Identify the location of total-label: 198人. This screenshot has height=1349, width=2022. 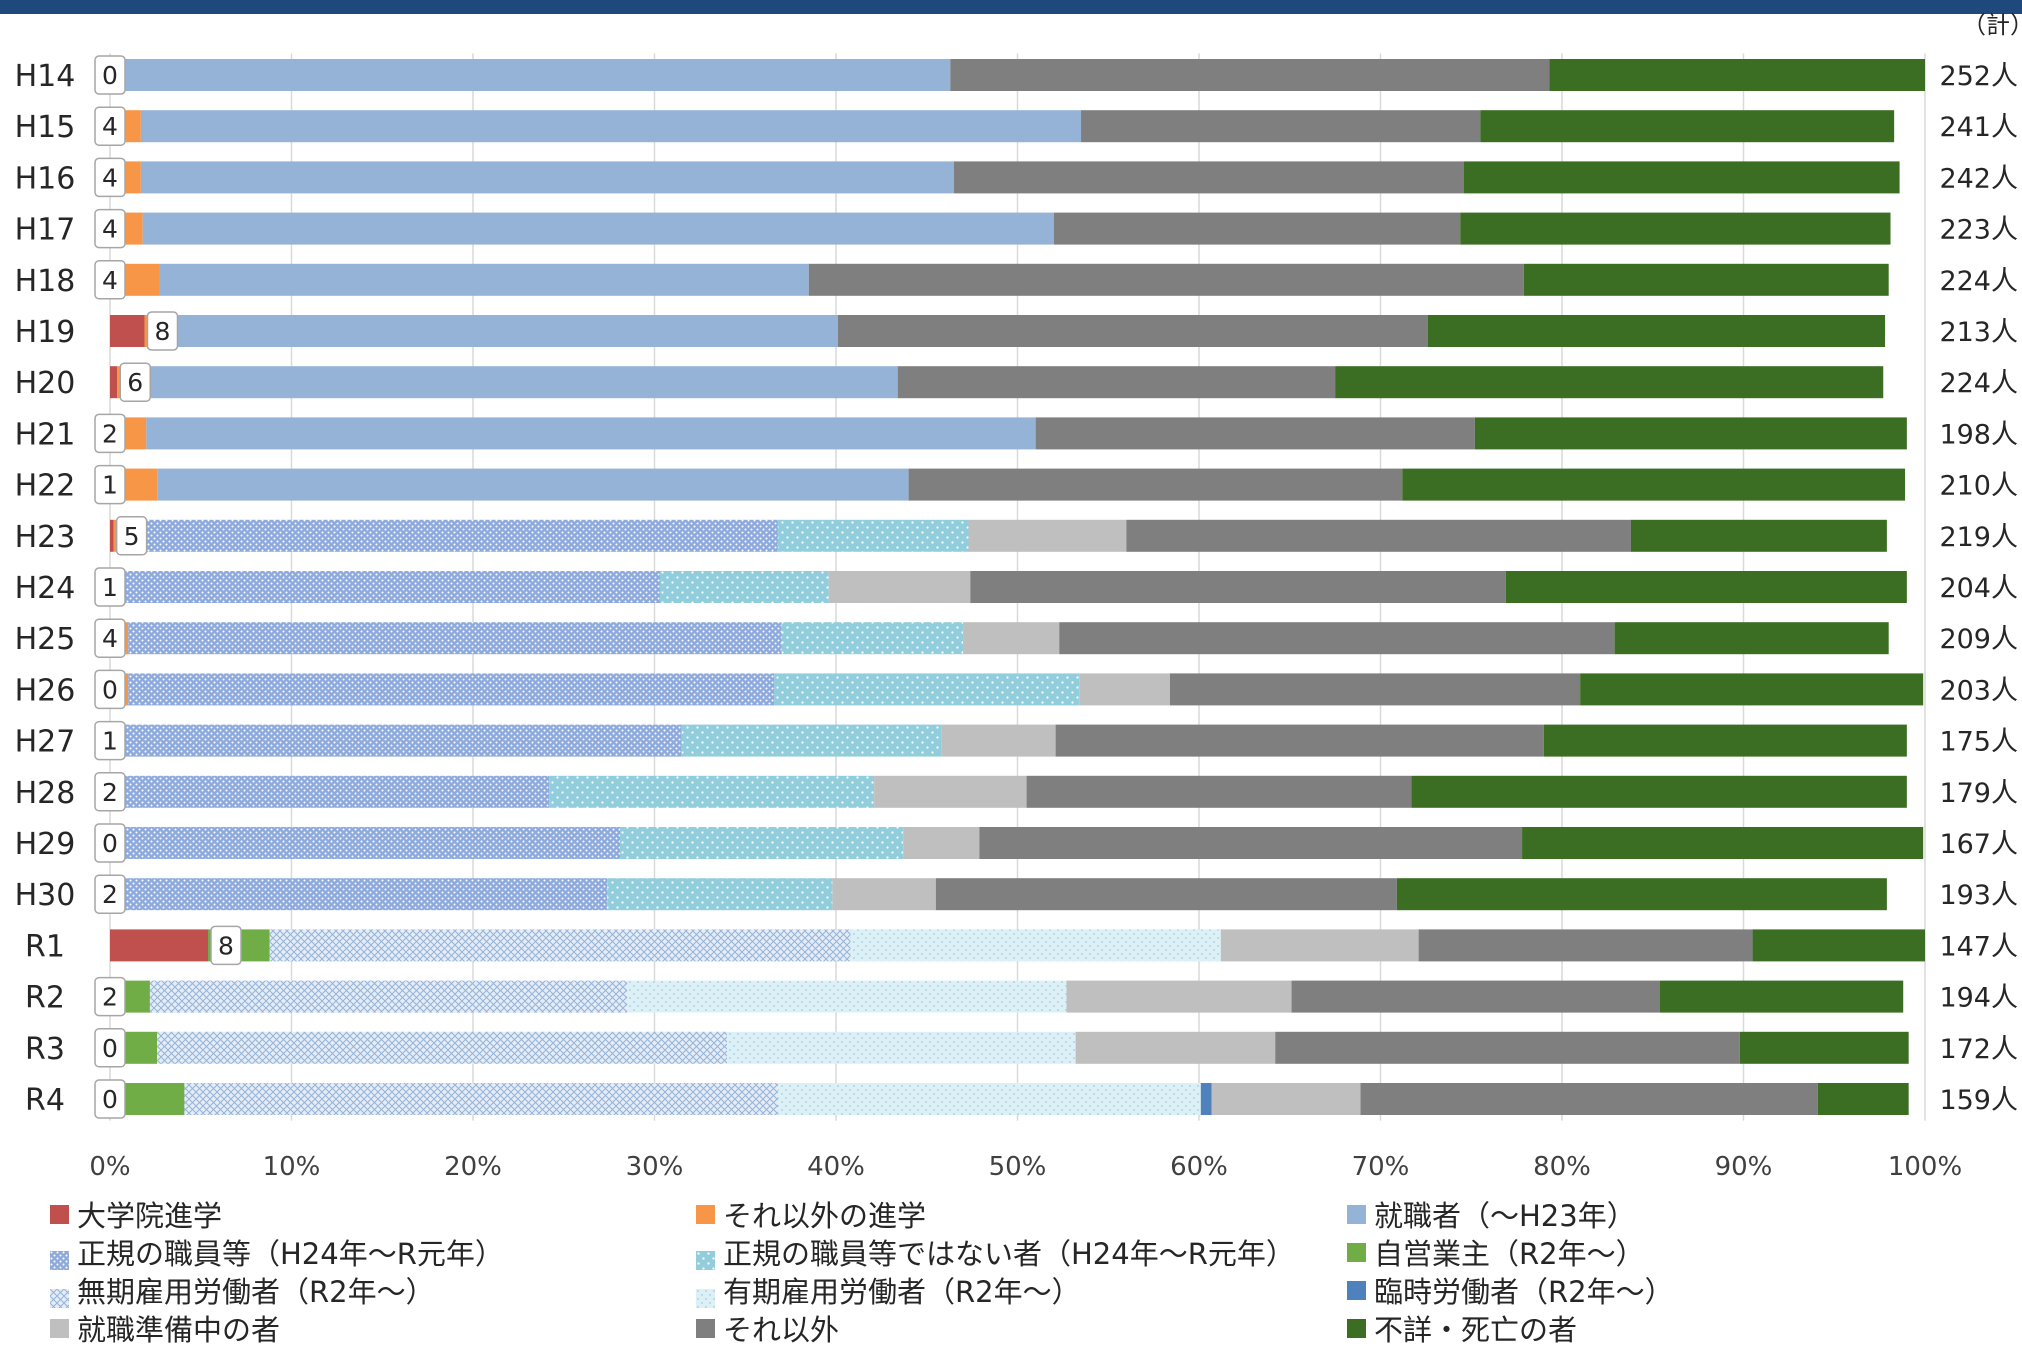
(1978, 434).